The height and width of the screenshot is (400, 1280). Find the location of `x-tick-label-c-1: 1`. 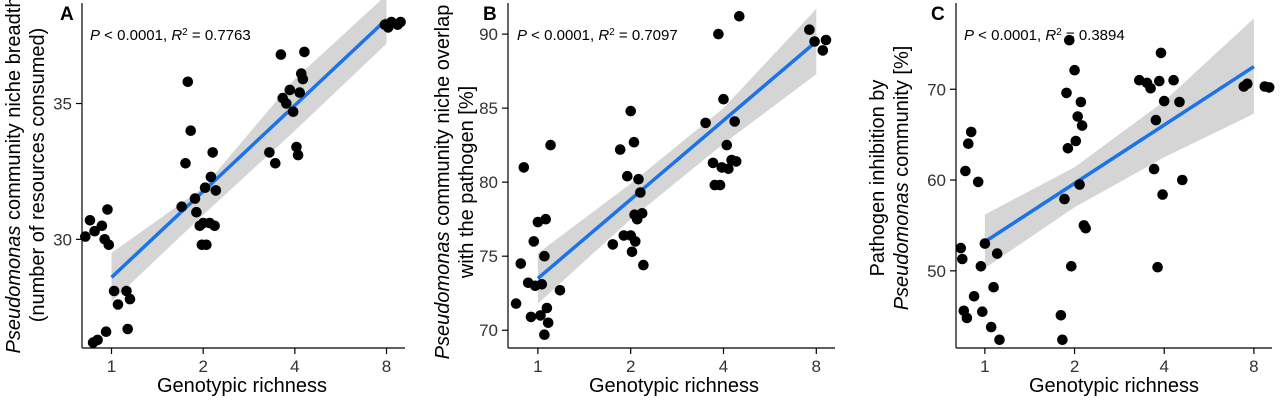

x-tick-label-c-1: 1 is located at coordinates (984, 366).